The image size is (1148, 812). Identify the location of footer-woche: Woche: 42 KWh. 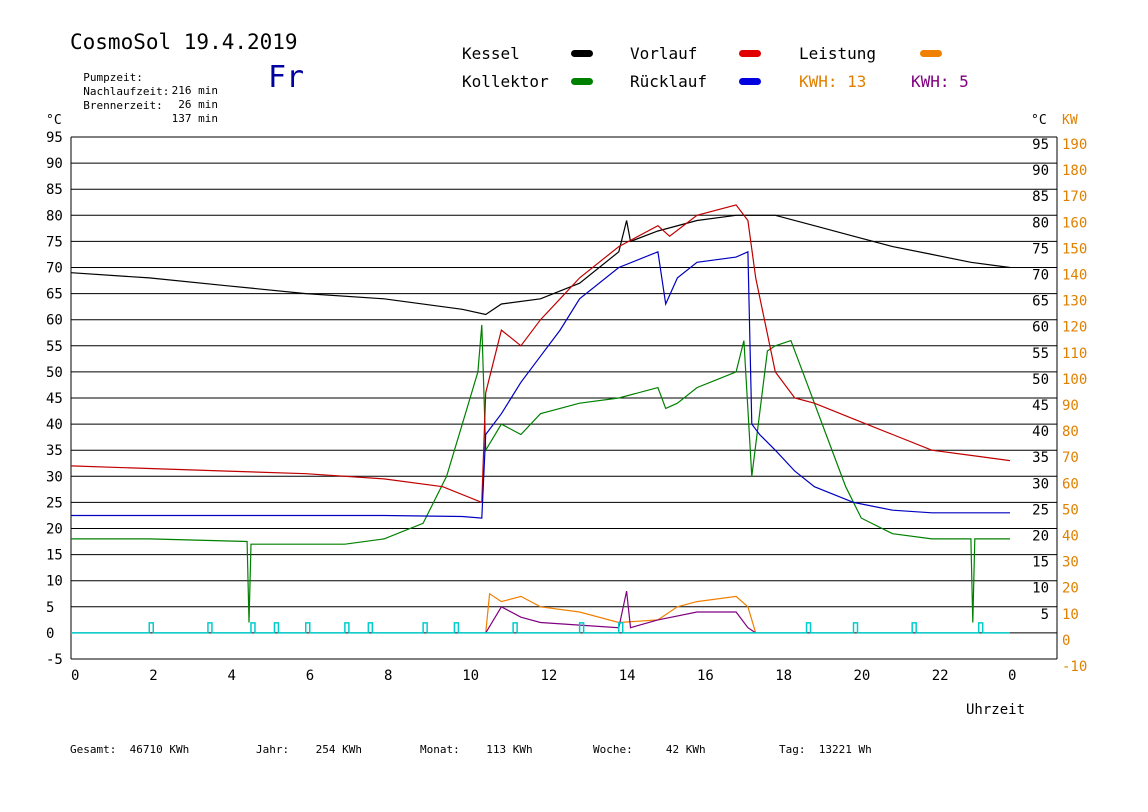
(649, 749).